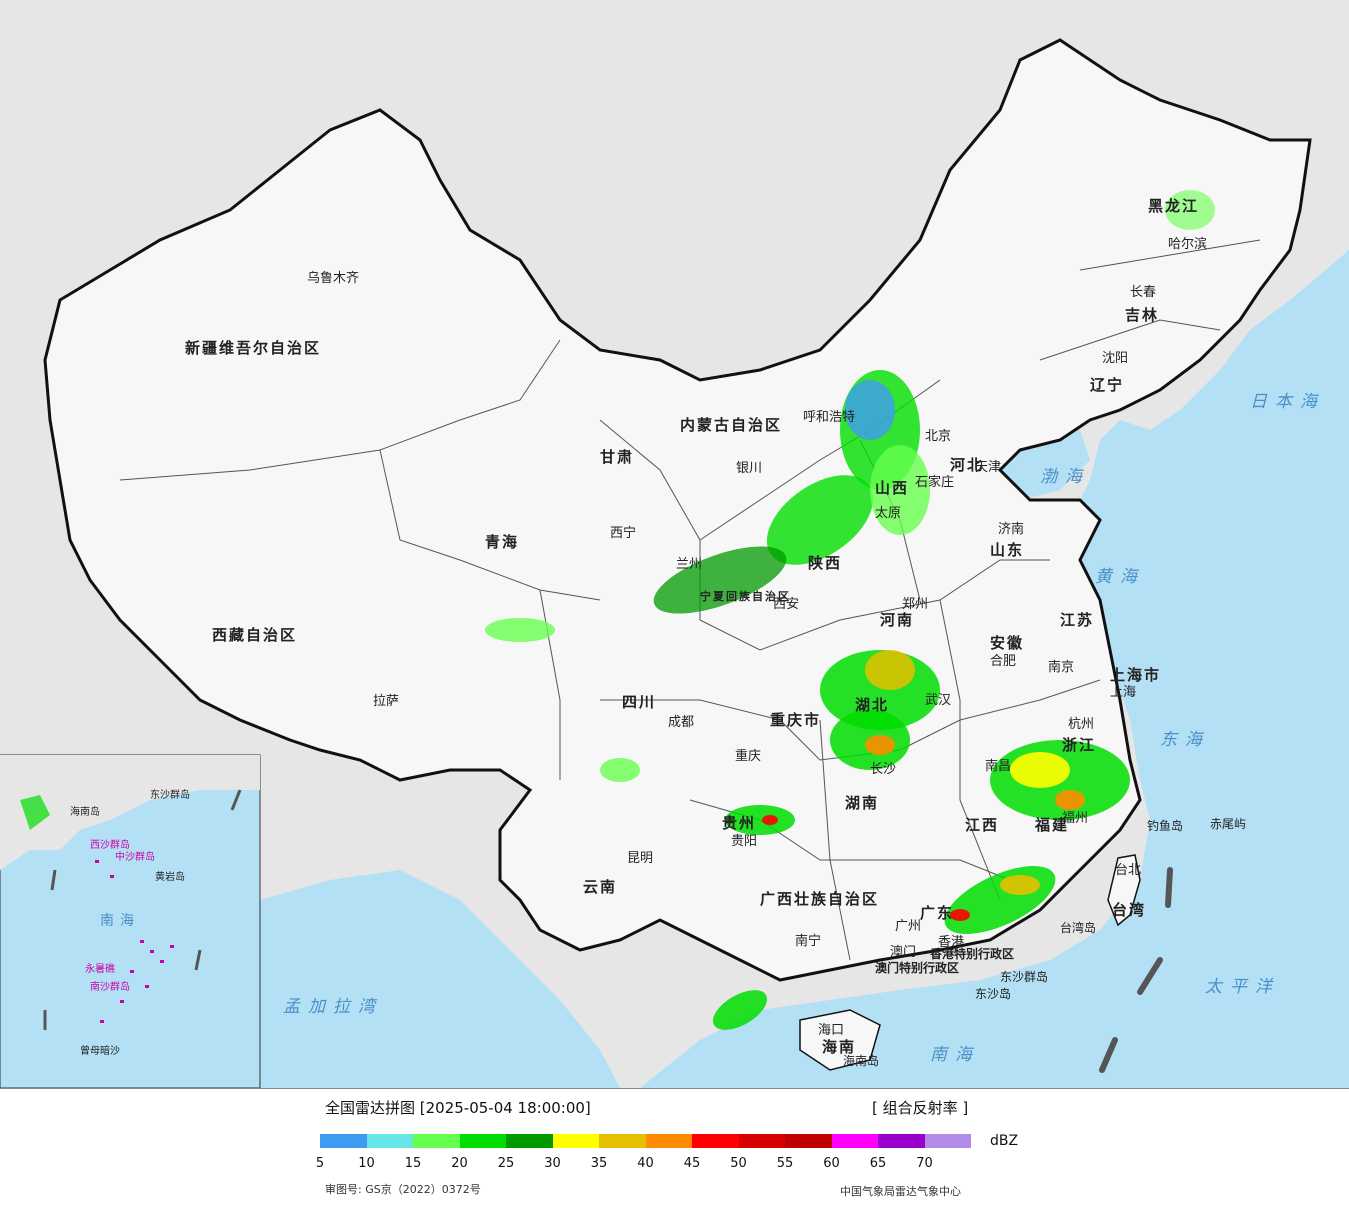 The image size is (1349, 1209). Describe the element at coordinates (1128, 870) in the screenshot. I see `city-taipei: 台北` at that location.